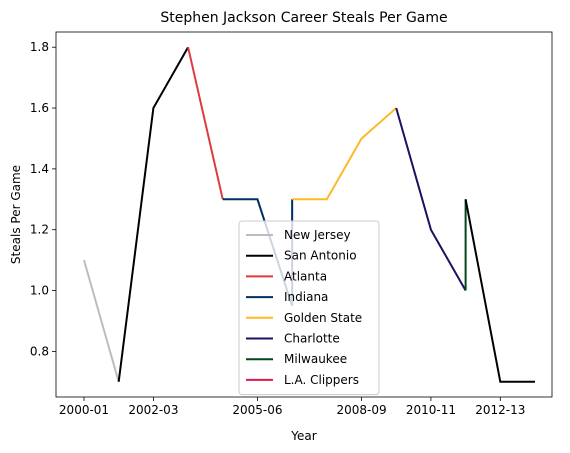 The height and width of the screenshot is (453, 570). What do you see at coordinates (305, 276) in the screenshot?
I see `legend-label: Atlanta` at bounding box center [305, 276].